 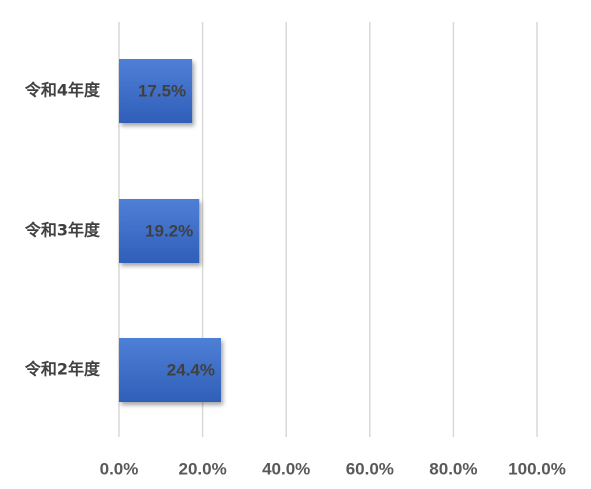 What do you see at coordinates (202, 468) in the screenshot?
I see `x-tick-label-20: 20.0%` at bounding box center [202, 468].